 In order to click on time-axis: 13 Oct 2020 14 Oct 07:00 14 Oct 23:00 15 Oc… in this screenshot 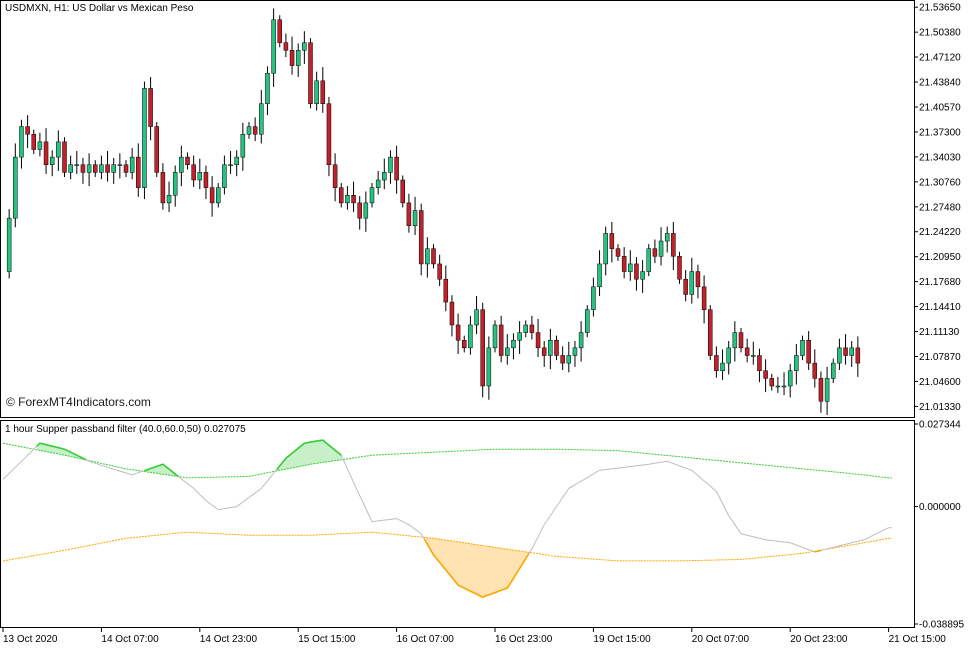, I will do `click(474, 636)`.